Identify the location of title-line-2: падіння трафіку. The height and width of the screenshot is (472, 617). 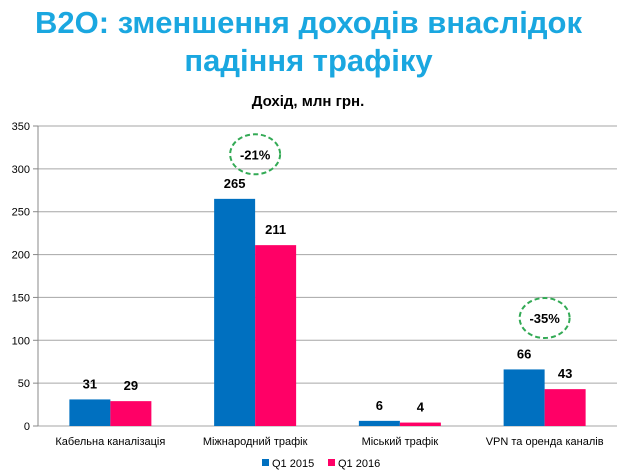
(308, 60).